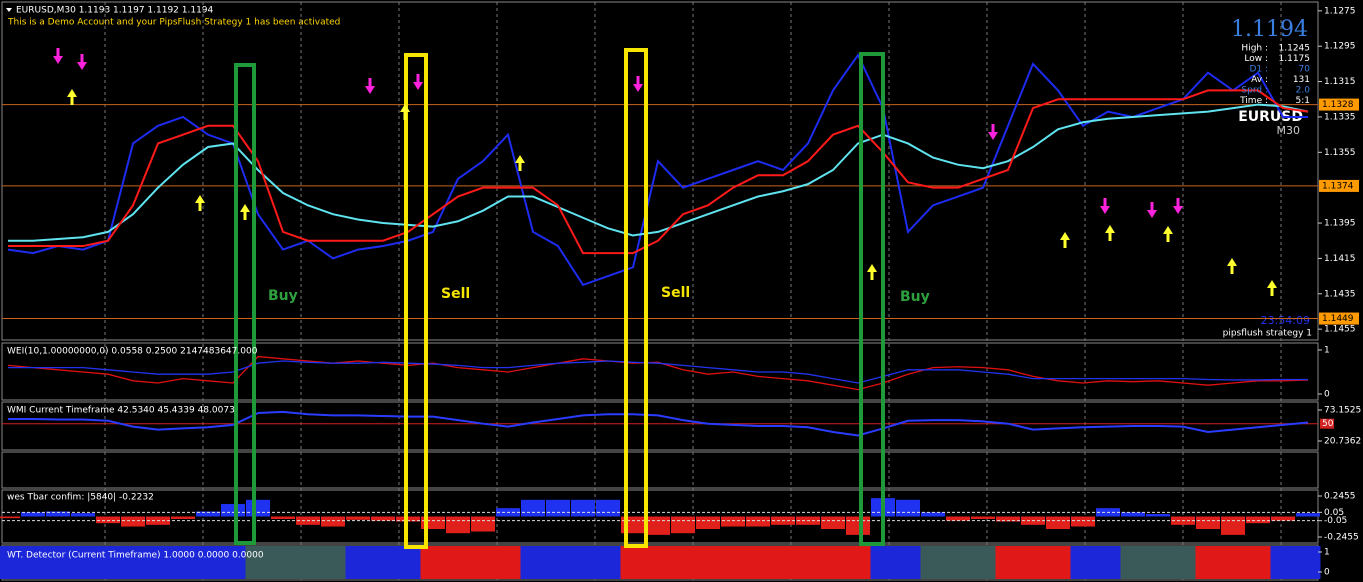 The width and height of the screenshot is (1363, 582). What do you see at coordinates (1334, 513) in the screenshot?
I see `y-tick-label: 0.05` at bounding box center [1334, 513].